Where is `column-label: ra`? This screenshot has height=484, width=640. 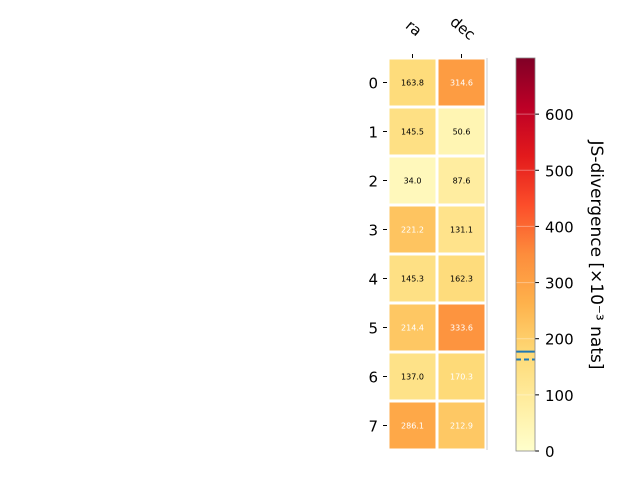
column-label: ra is located at coordinates (413, 28).